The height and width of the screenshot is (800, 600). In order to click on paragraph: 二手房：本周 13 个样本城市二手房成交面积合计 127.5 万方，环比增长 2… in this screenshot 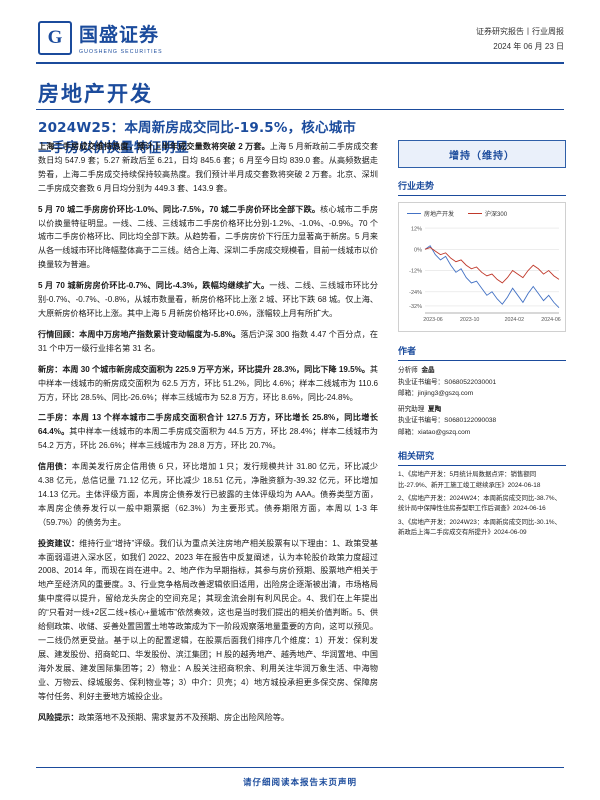, I will do `click(208, 432)`.